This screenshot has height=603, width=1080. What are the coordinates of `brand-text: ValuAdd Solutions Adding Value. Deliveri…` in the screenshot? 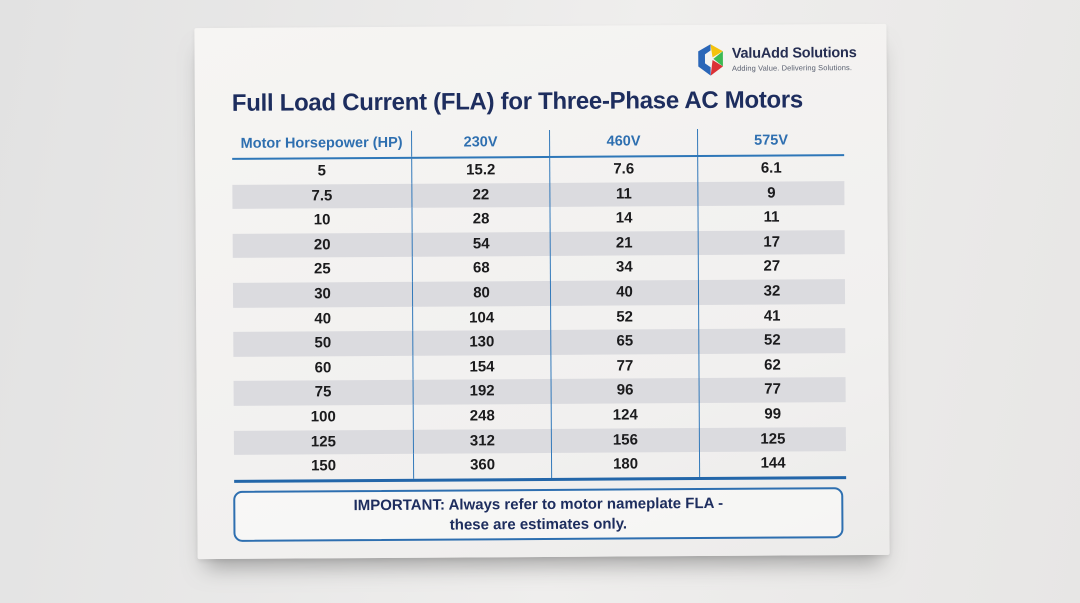 It's located at (794, 59).